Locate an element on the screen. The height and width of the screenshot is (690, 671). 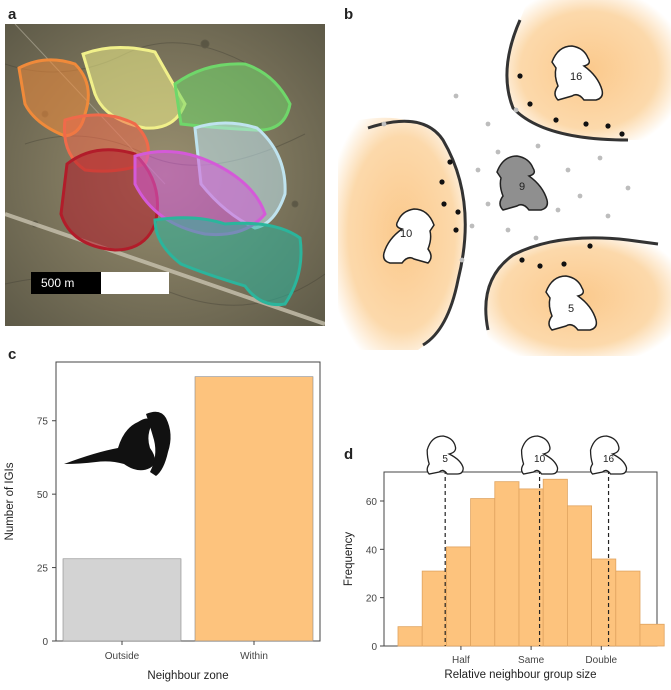
scale-bar: 500 m is located at coordinates (100, 283).